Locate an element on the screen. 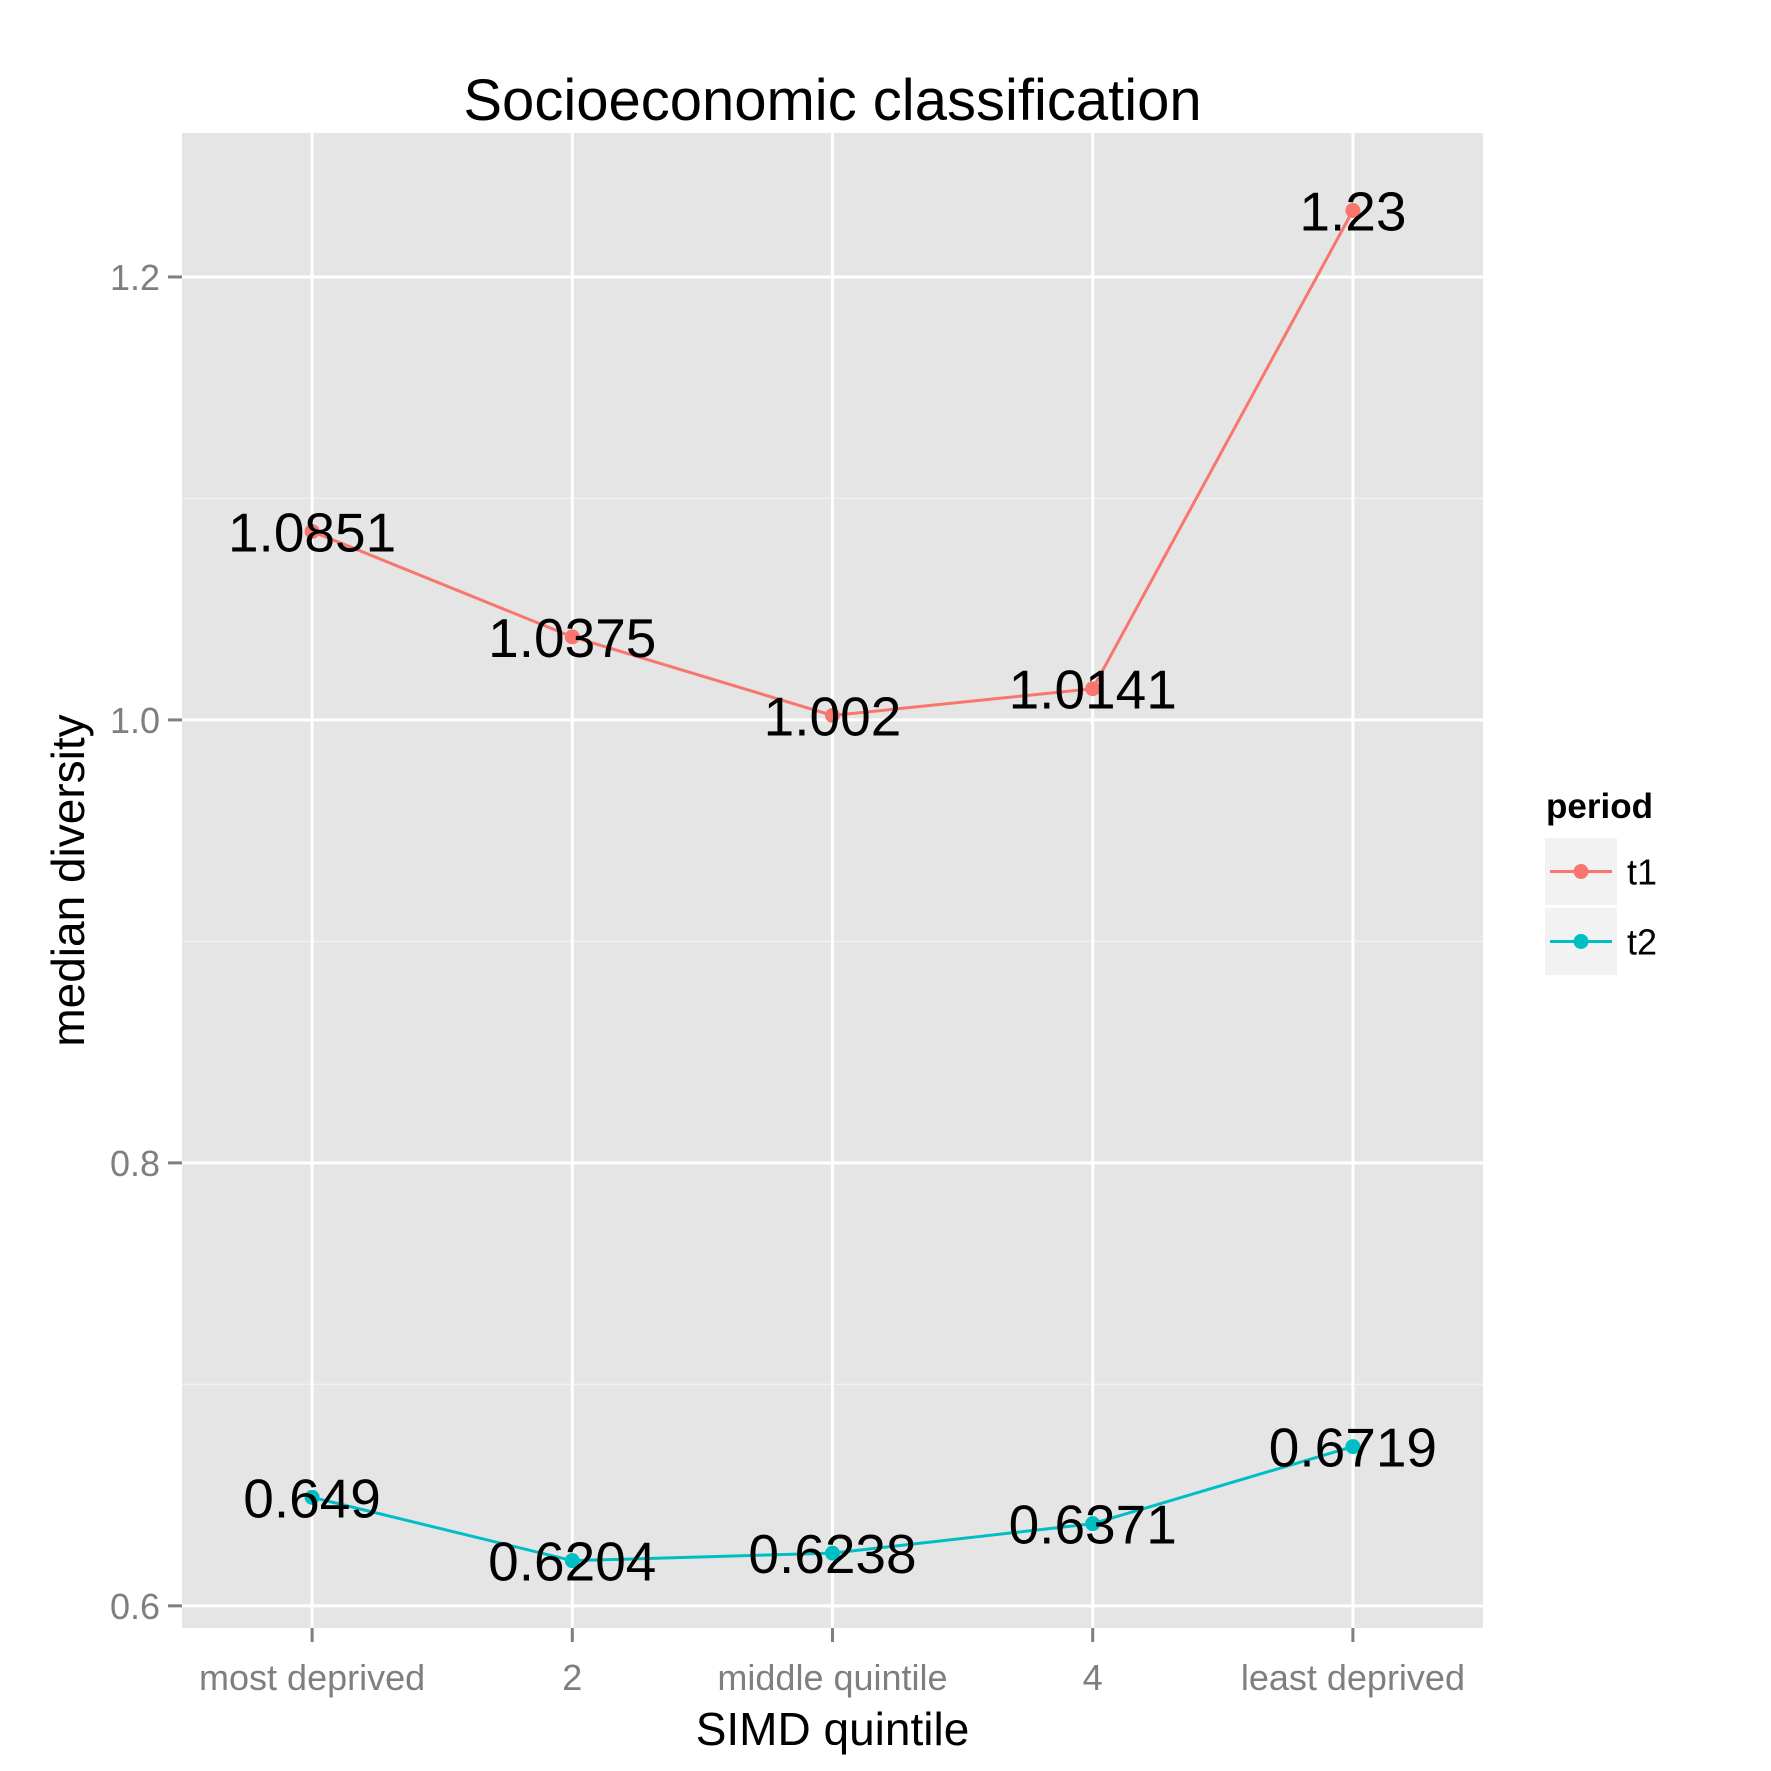 The image size is (1771, 1771). x-tick-label: 4 is located at coordinates (1093, 1677).